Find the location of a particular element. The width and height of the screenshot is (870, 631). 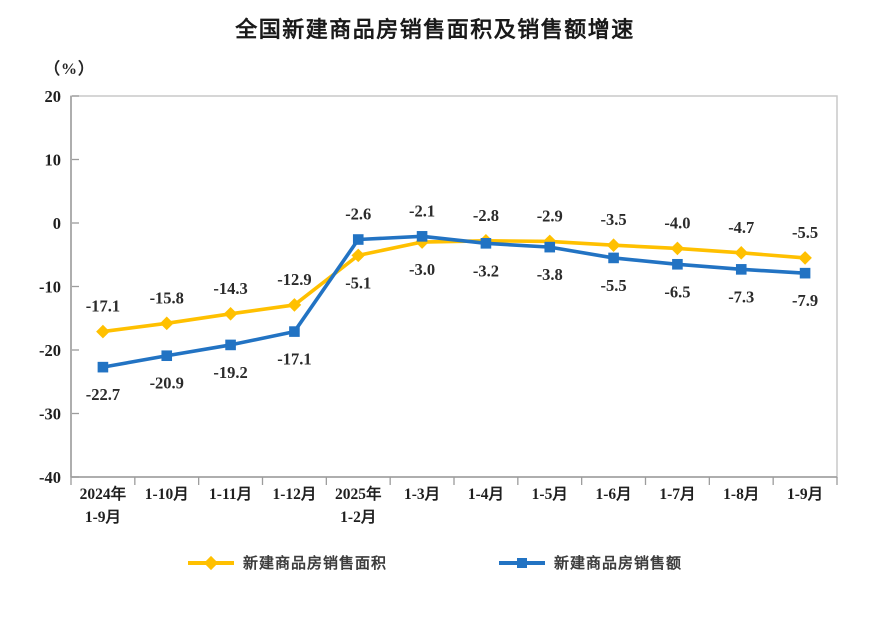

data-label-top: -2.8 is located at coordinates (486, 215).